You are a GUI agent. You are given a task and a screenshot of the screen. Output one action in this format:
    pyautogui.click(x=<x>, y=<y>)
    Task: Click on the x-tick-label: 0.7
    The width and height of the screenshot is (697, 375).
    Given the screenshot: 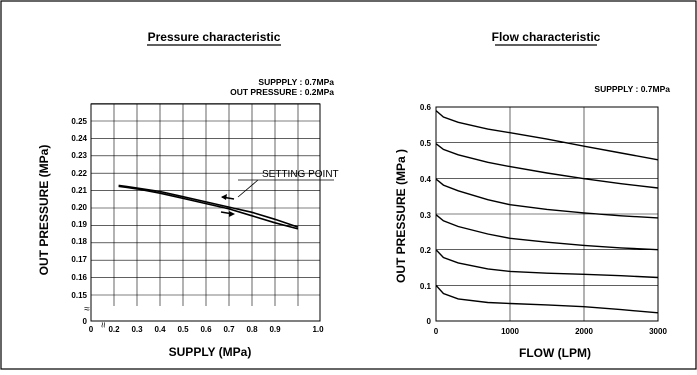 What is the action you would take?
    pyautogui.click(x=229, y=329)
    